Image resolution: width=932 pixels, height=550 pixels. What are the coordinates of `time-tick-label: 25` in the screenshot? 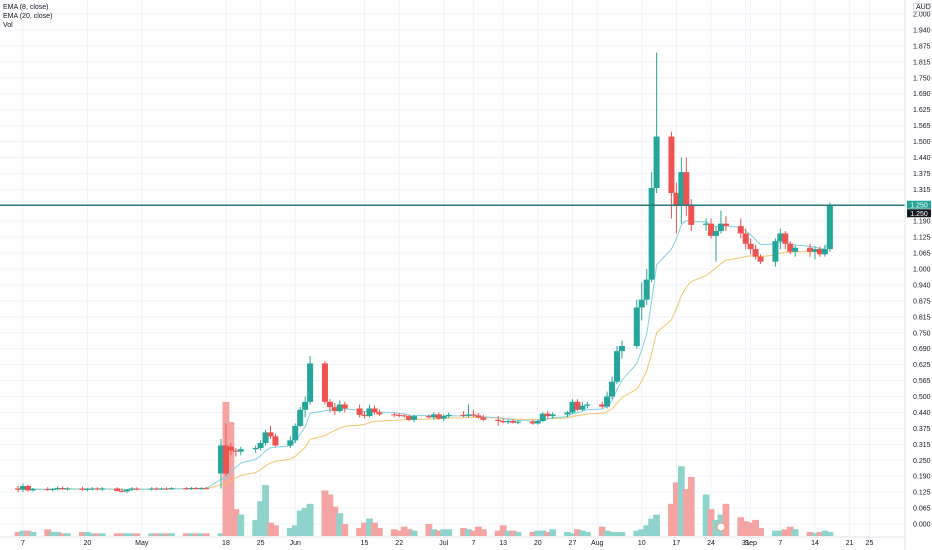 It's located at (261, 543).